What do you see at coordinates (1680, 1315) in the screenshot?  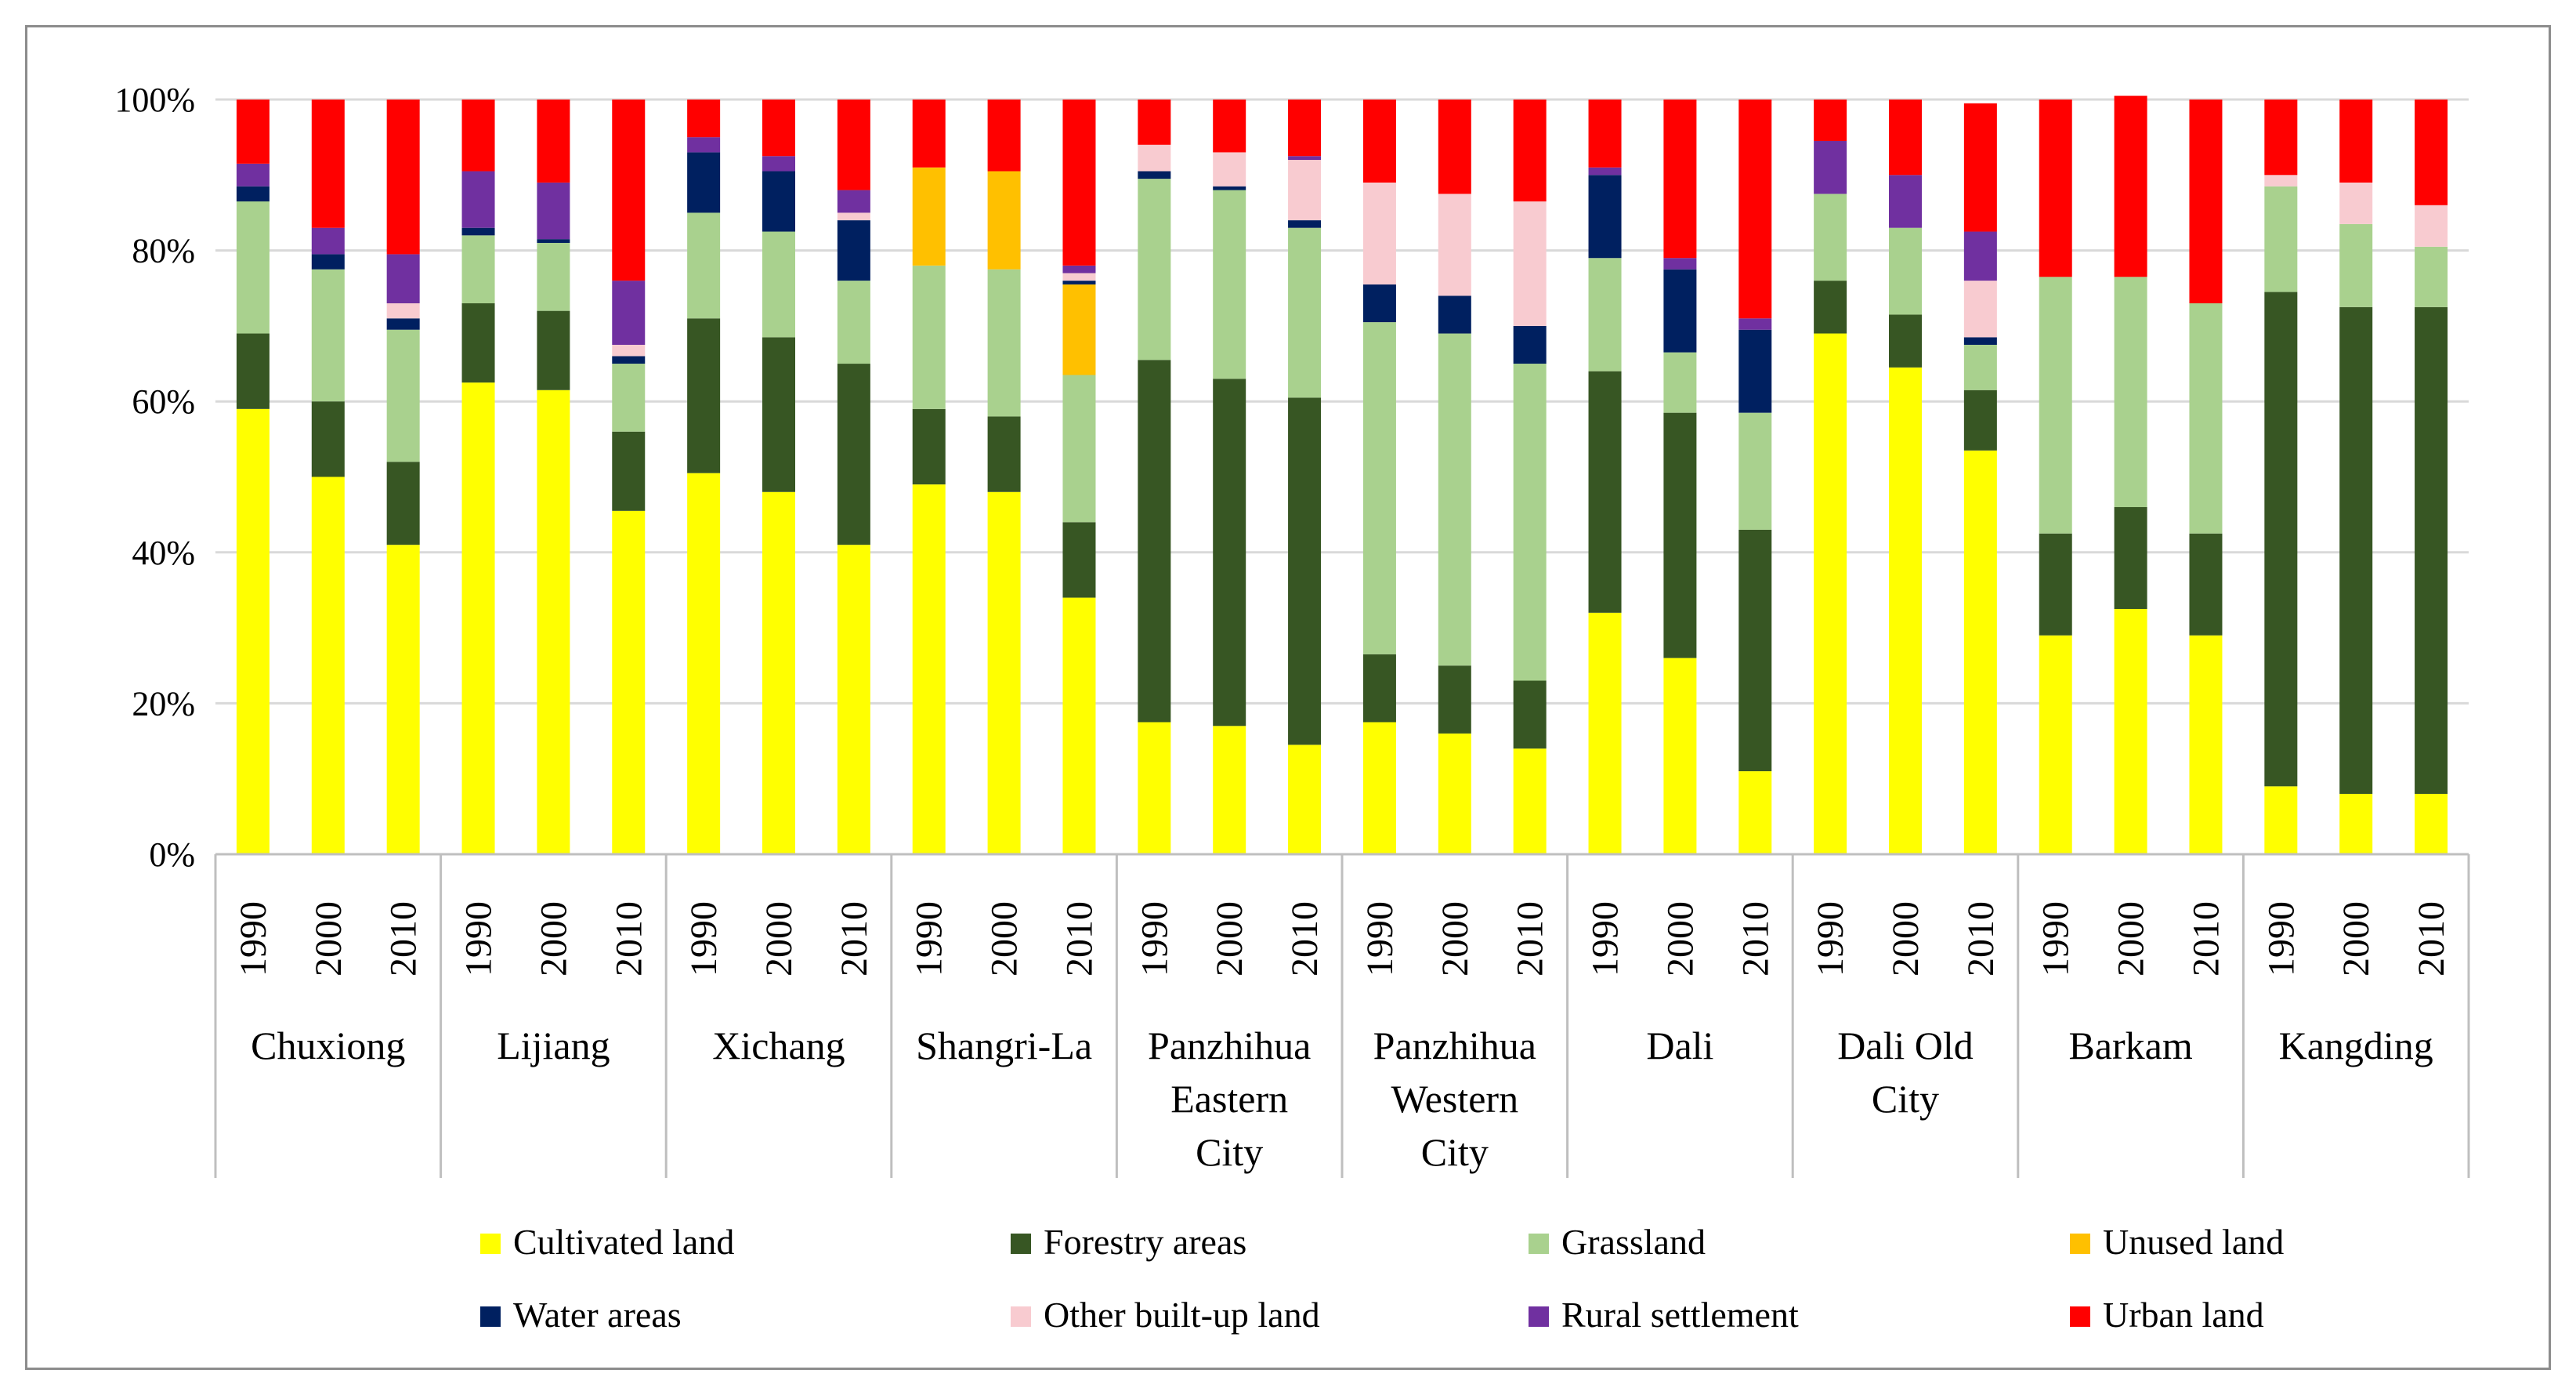 I see `legend-label: Rural settlement` at bounding box center [1680, 1315].